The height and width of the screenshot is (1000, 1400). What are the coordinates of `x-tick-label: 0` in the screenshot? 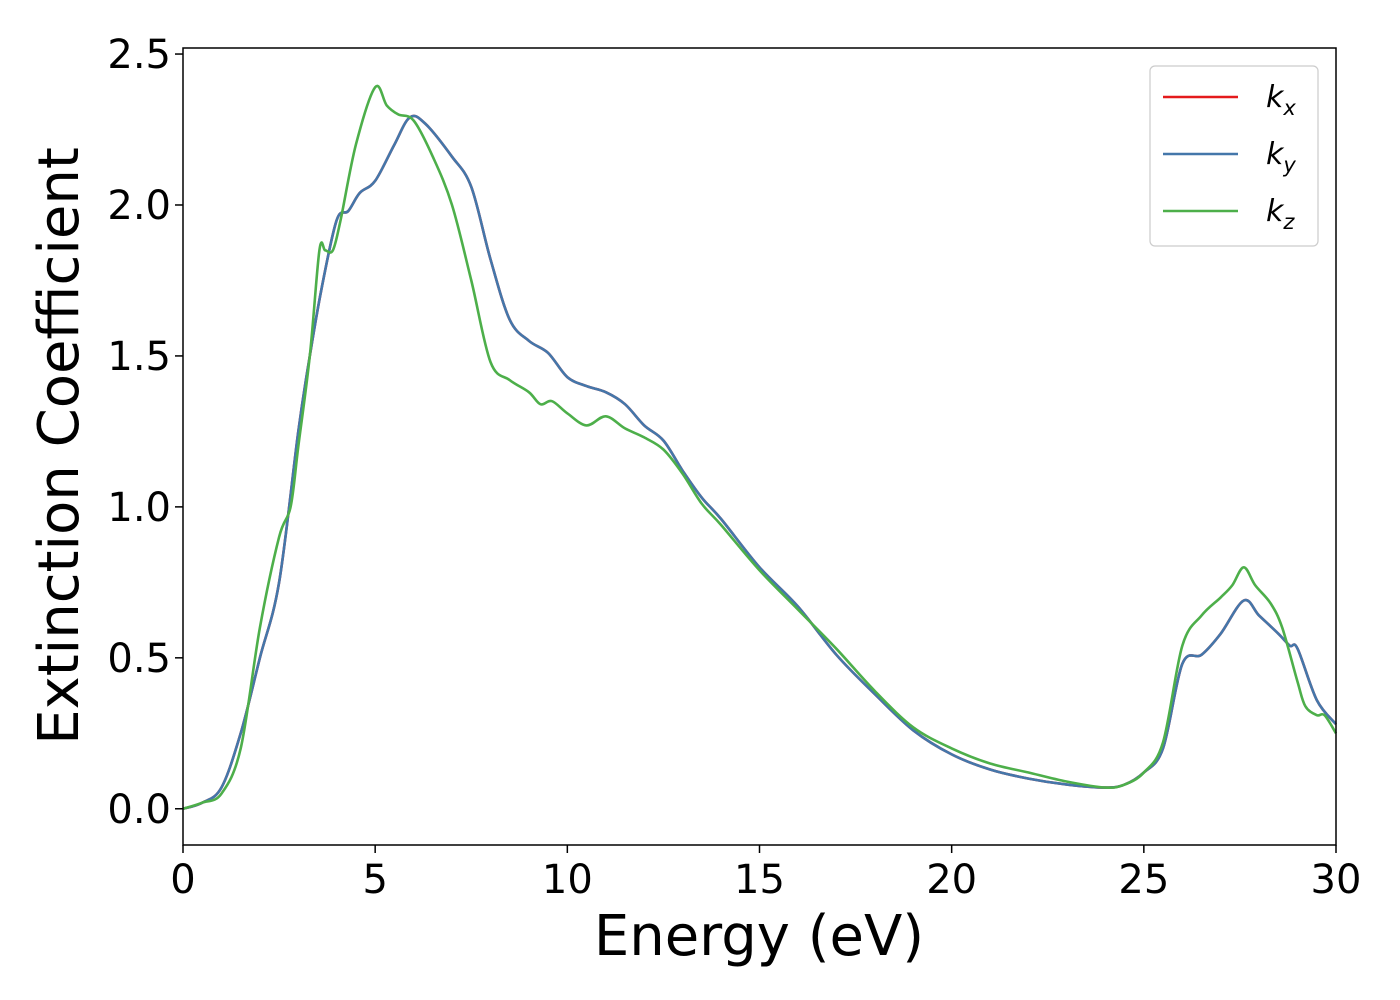 It's located at (182, 880).